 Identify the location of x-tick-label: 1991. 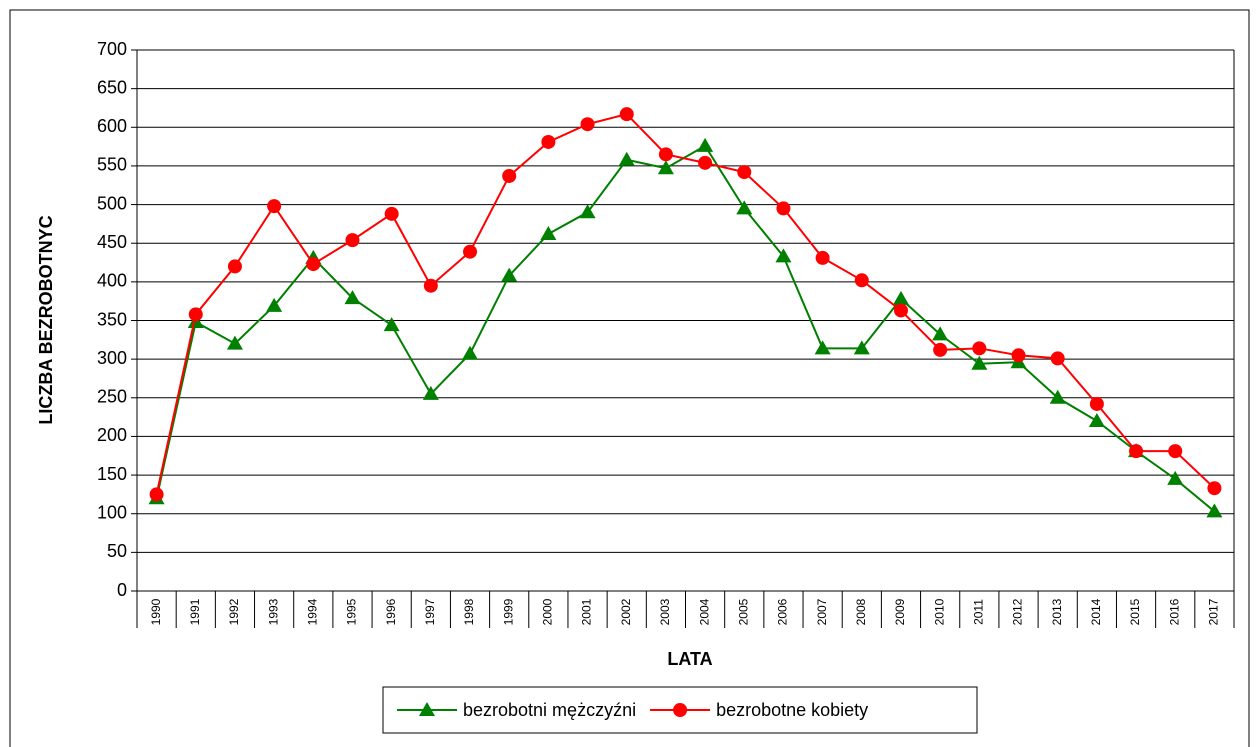
(195, 611).